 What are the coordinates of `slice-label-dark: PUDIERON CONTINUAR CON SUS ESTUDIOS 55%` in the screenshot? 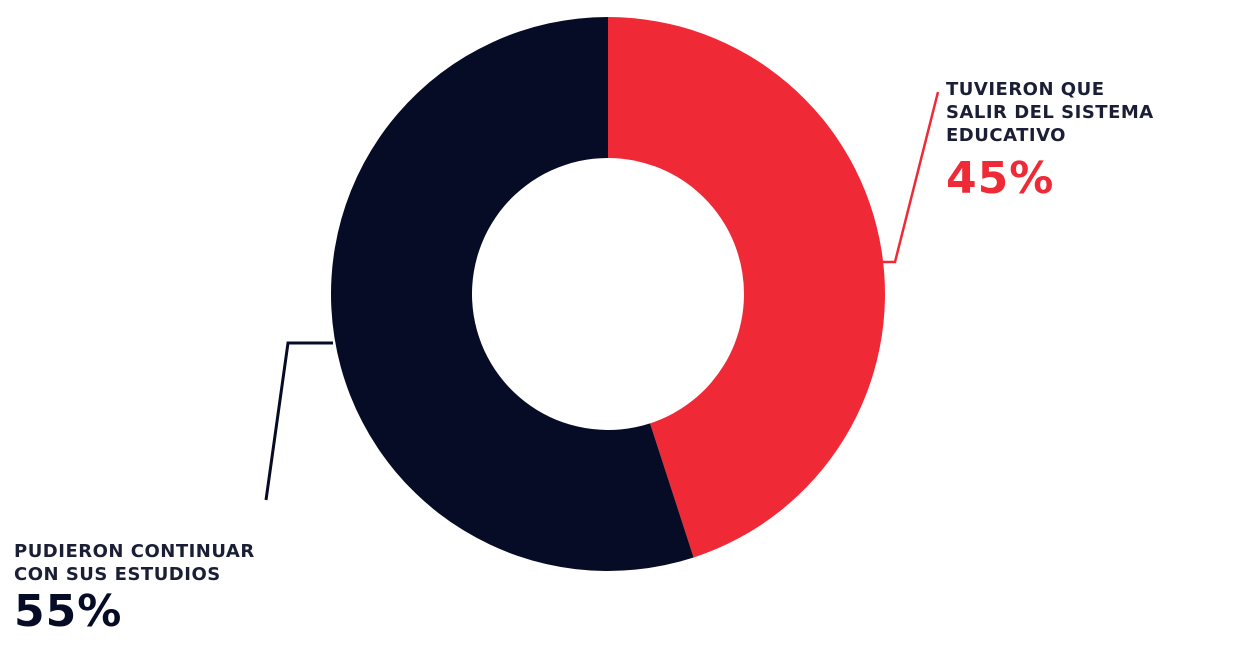 It's located at (224, 588).